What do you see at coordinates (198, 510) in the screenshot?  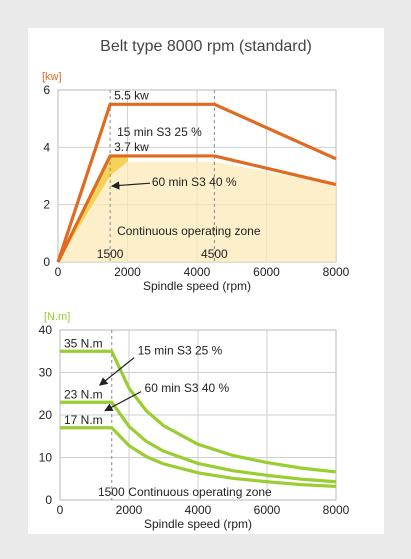 I see `chart2-x-tick-label: 4000` at bounding box center [198, 510].